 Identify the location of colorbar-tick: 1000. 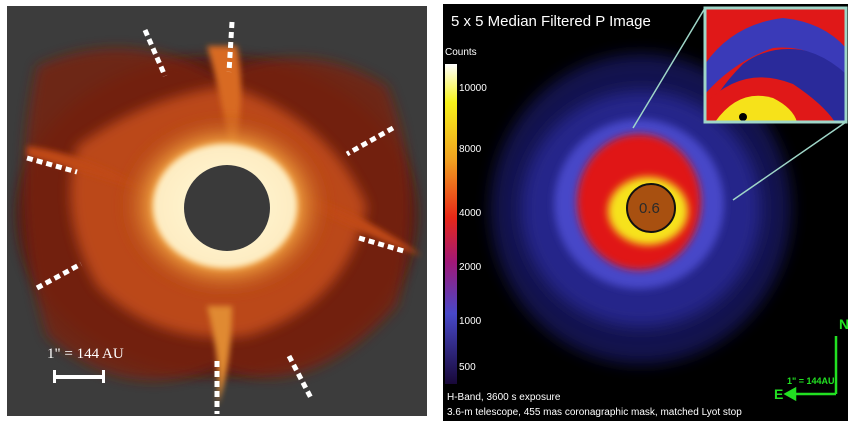
(470, 321).